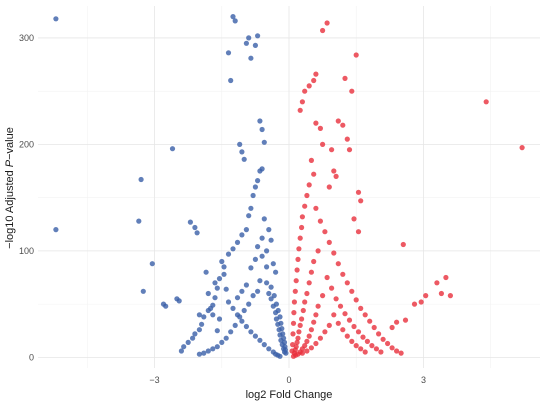 The image size is (550, 404). I want to click on y-tick-label: 300, so click(26, 38).